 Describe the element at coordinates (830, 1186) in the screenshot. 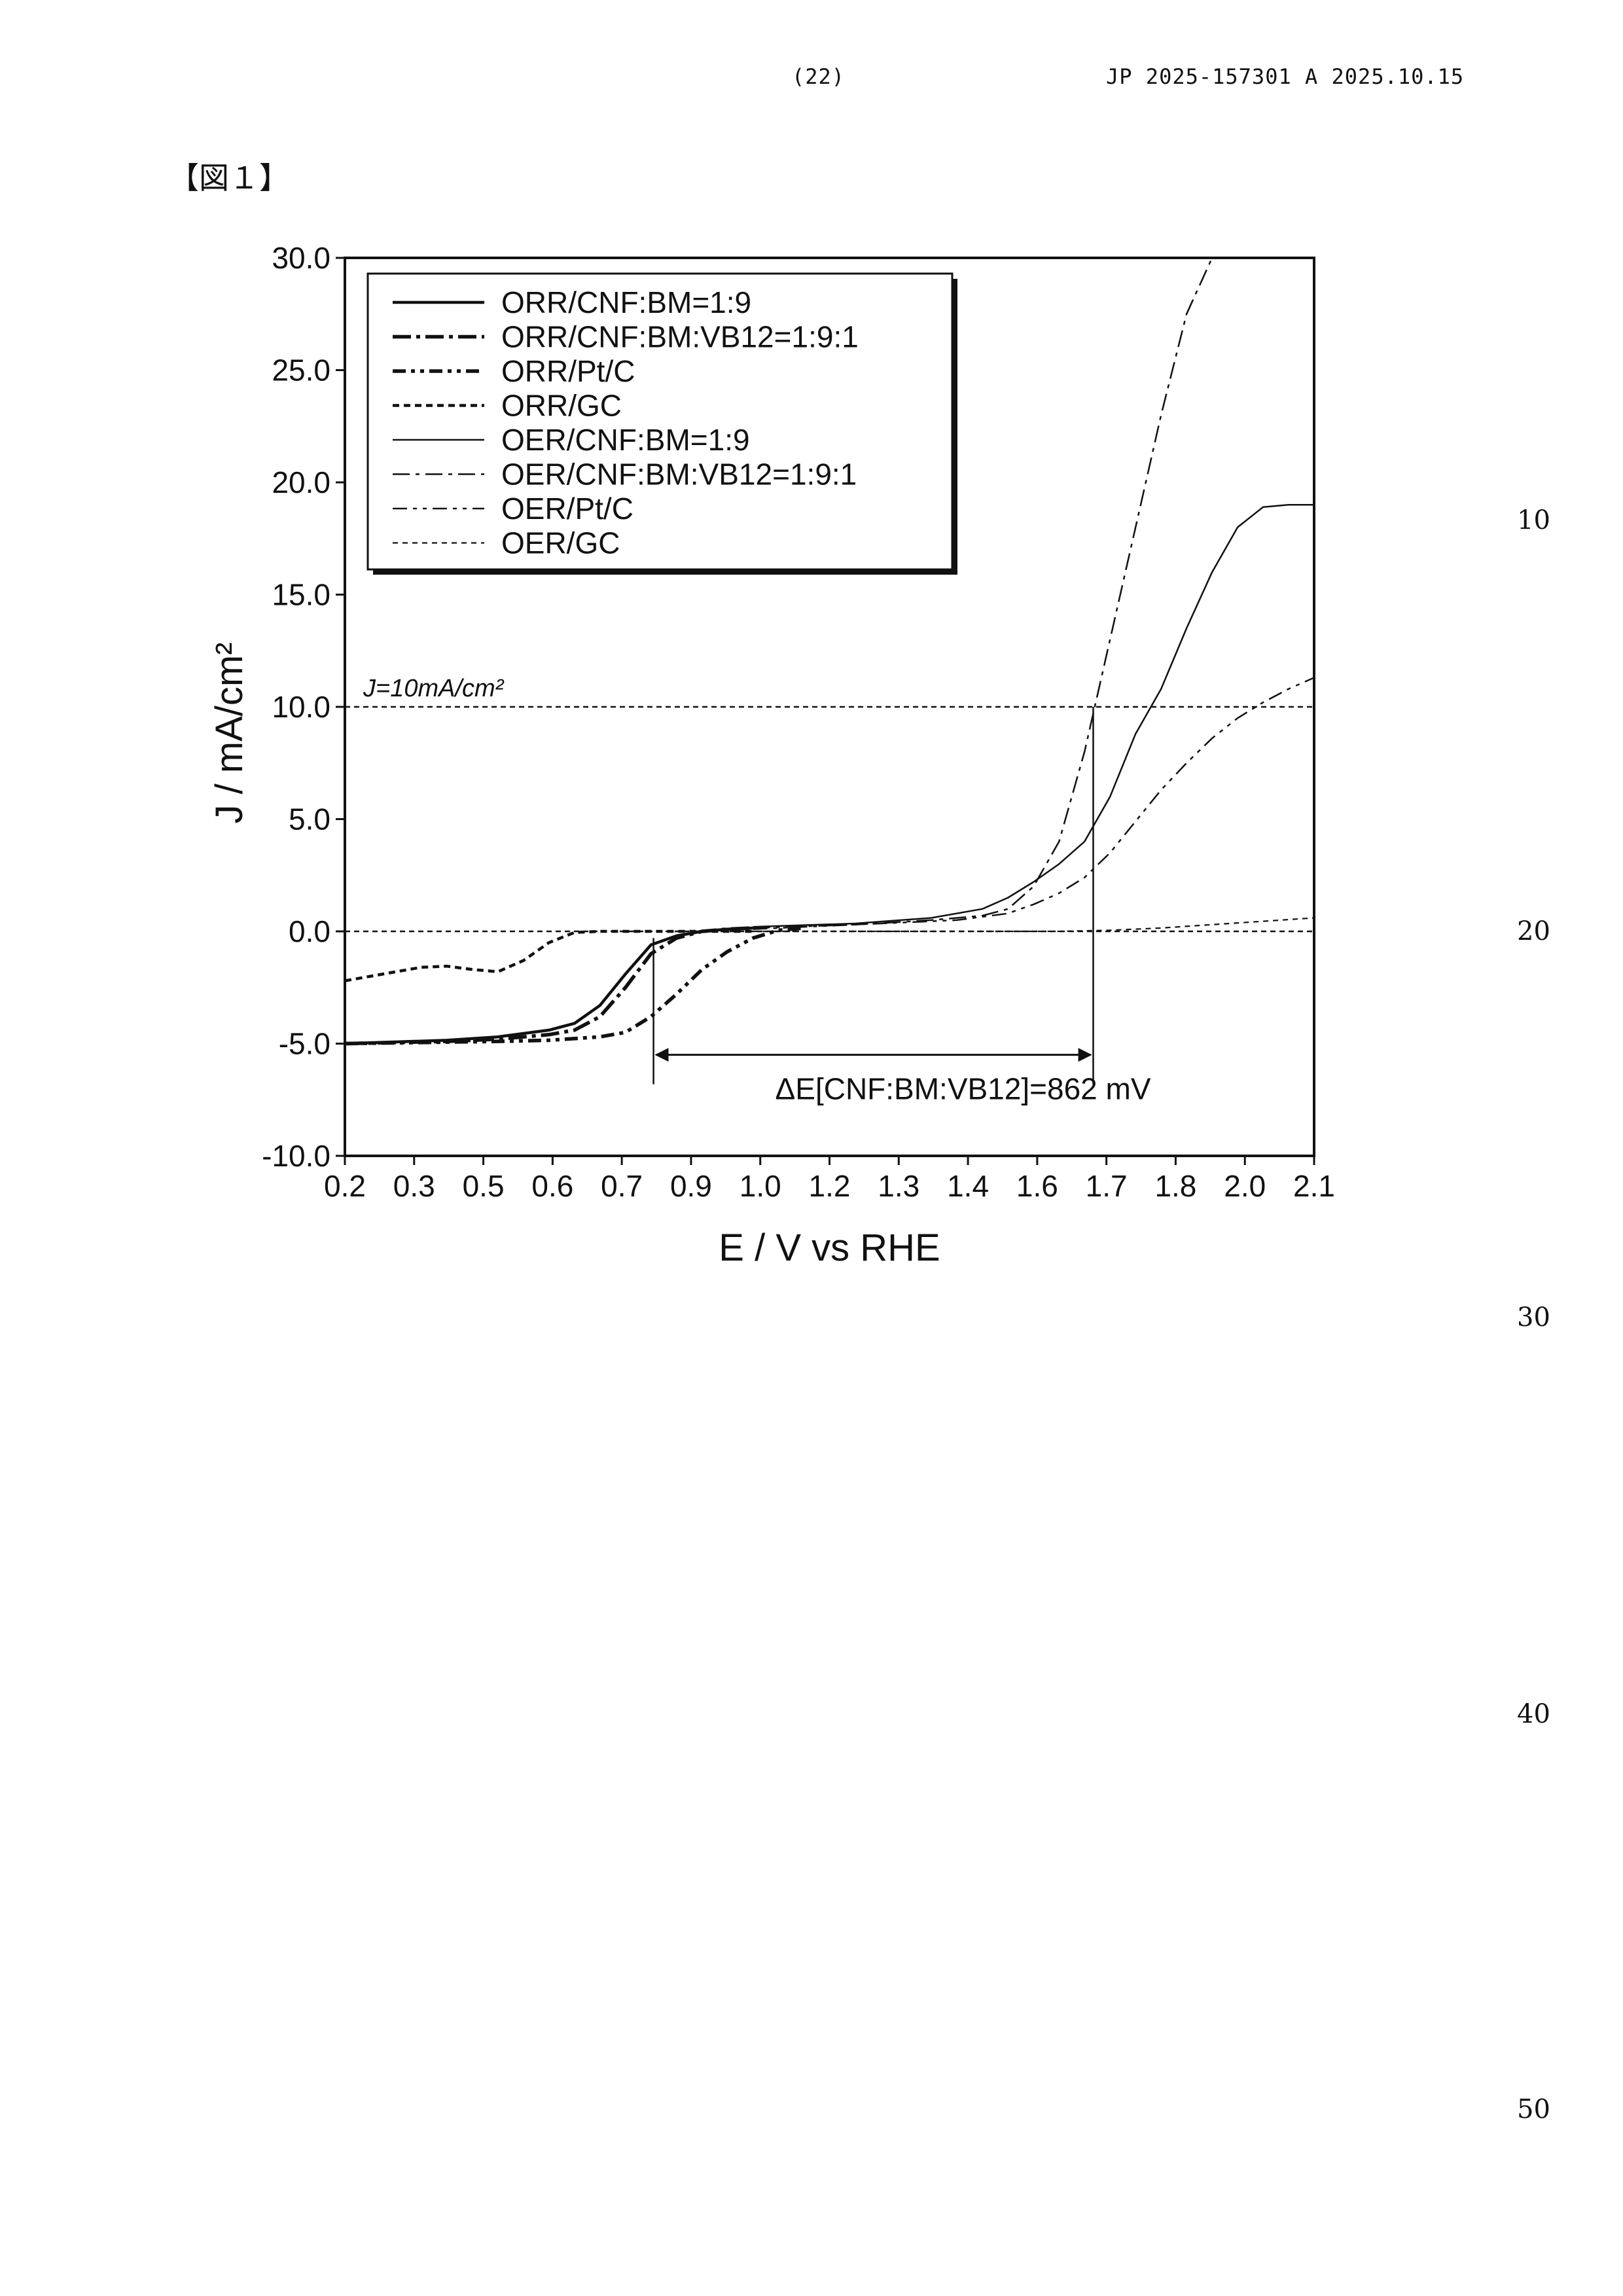

I see `x-tick-label: 1.2` at that location.